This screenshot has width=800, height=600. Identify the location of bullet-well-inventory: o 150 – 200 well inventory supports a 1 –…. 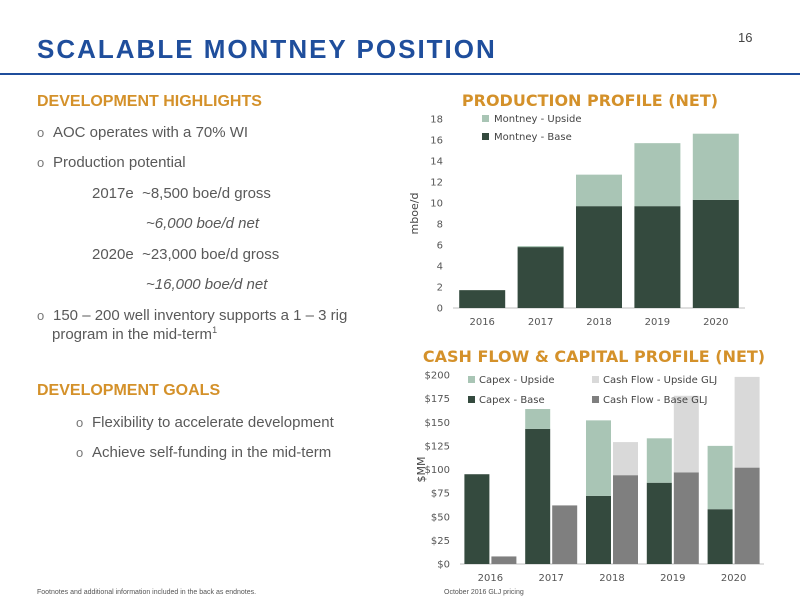
(192, 315).